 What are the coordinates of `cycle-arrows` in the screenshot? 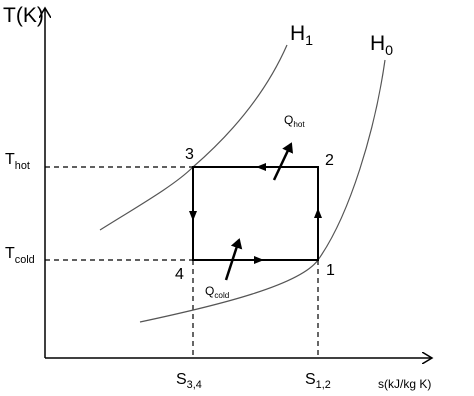 It's located at (255, 213).